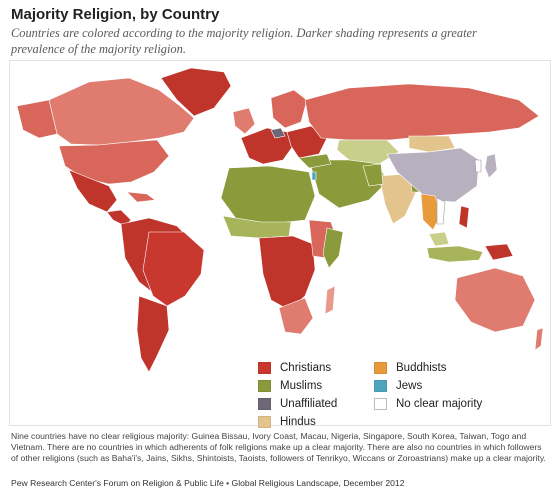 The image size is (560, 494). What do you see at coordinates (287, 273) in the screenshot?
I see `region-central-africa` at bounding box center [287, 273].